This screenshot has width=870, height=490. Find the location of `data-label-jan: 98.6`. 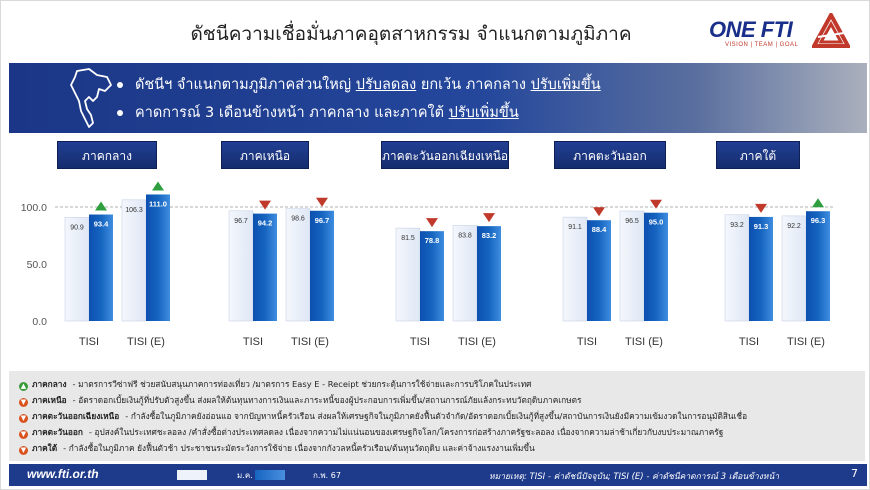

data-label-jan: 98.6 is located at coordinates (298, 219).